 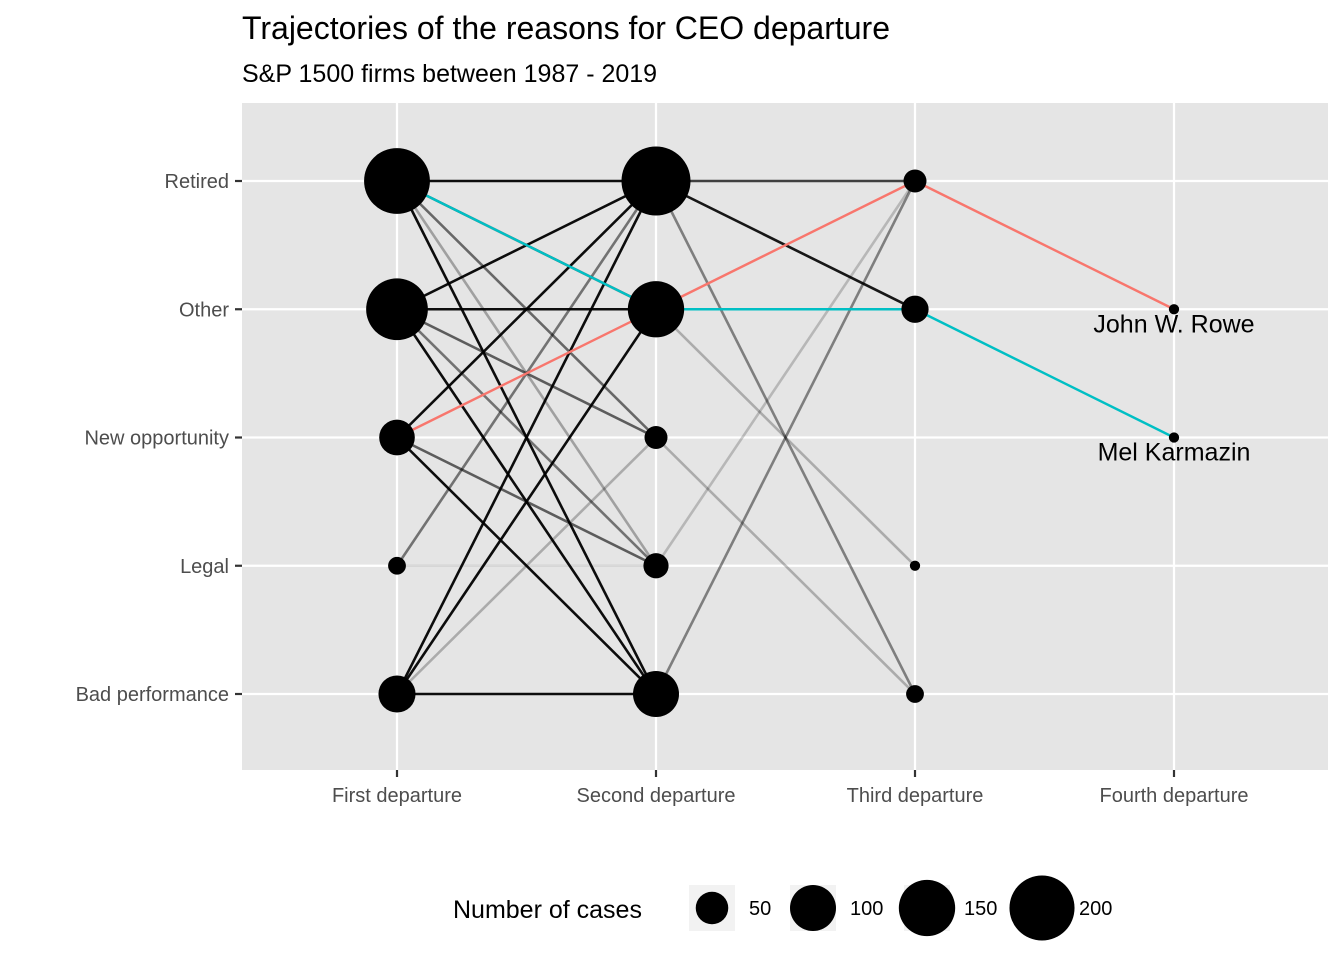 What do you see at coordinates (1173, 388) in the screenshot?
I see `trajectory-labels: John W. Rowe Mel Karmazin` at bounding box center [1173, 388].